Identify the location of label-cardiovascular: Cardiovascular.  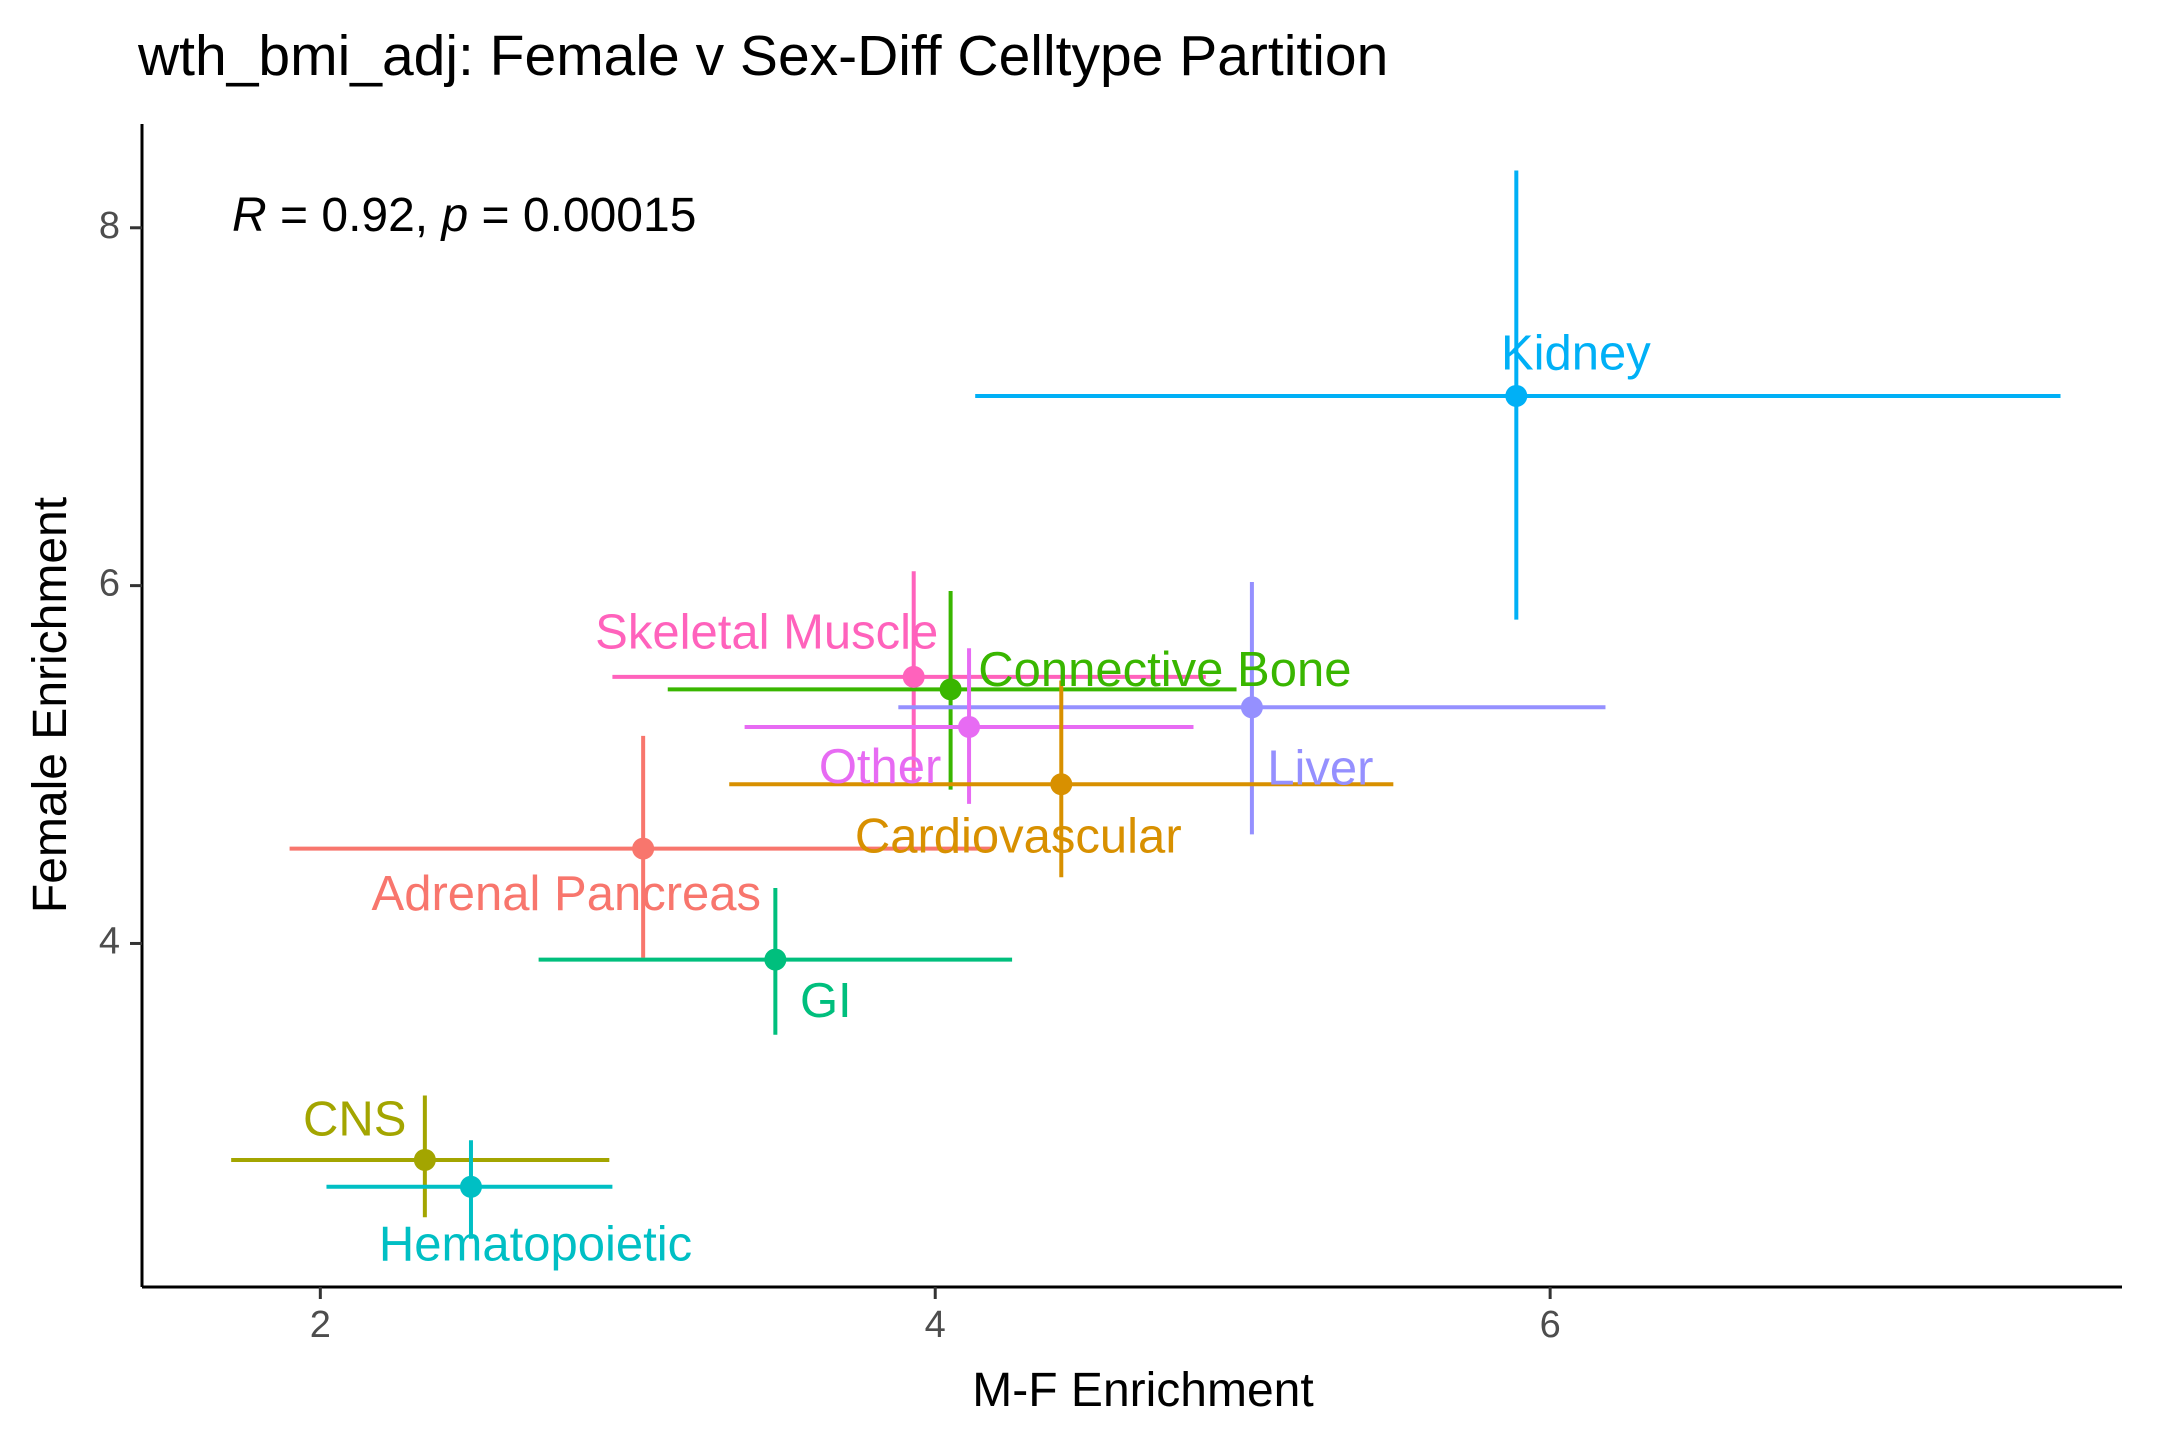
(1018, 837).